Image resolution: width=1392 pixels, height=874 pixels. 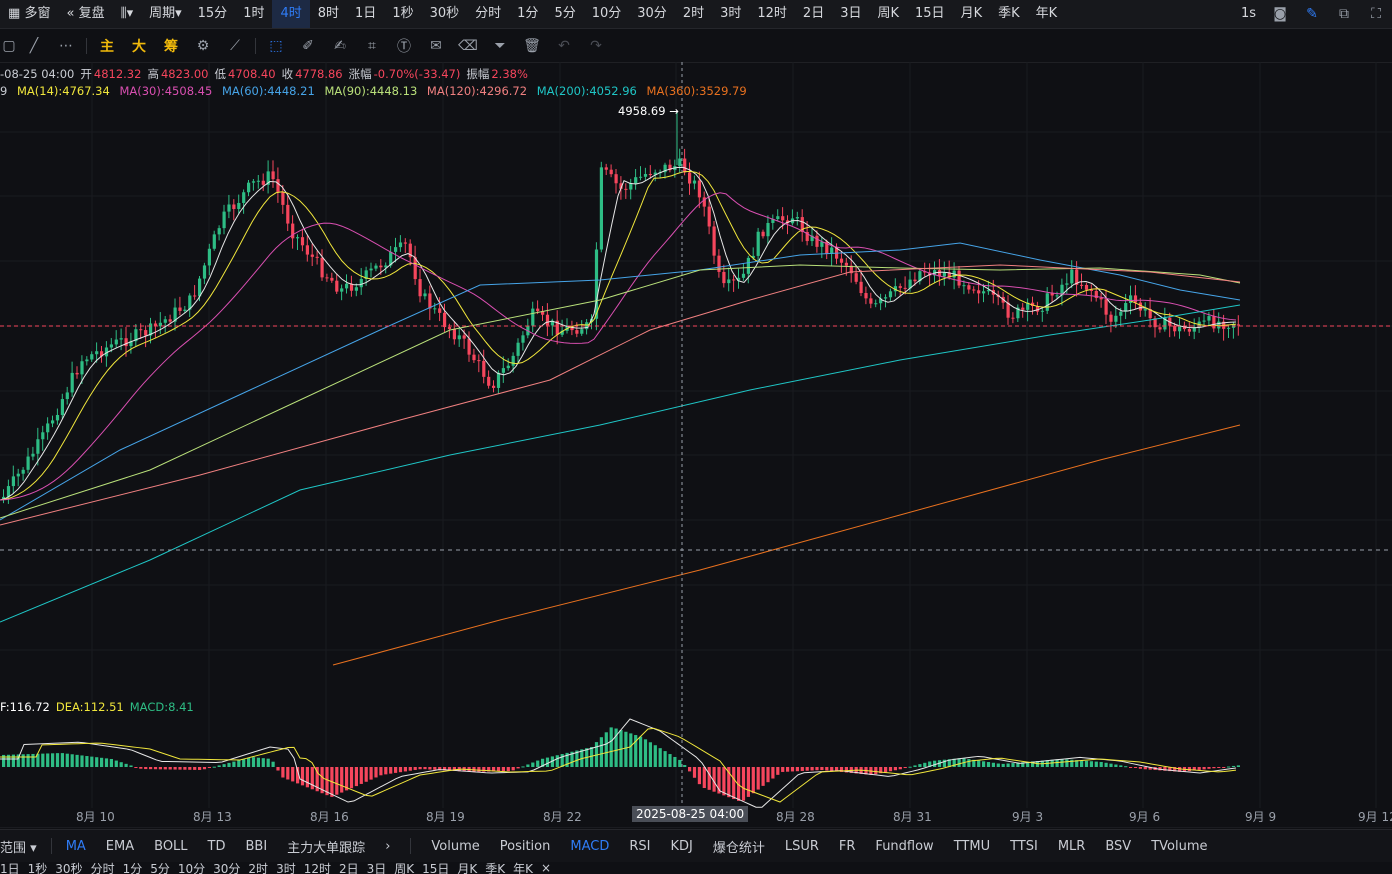 I want to click on tf-30m: 30分, so click(x=652, y=13).